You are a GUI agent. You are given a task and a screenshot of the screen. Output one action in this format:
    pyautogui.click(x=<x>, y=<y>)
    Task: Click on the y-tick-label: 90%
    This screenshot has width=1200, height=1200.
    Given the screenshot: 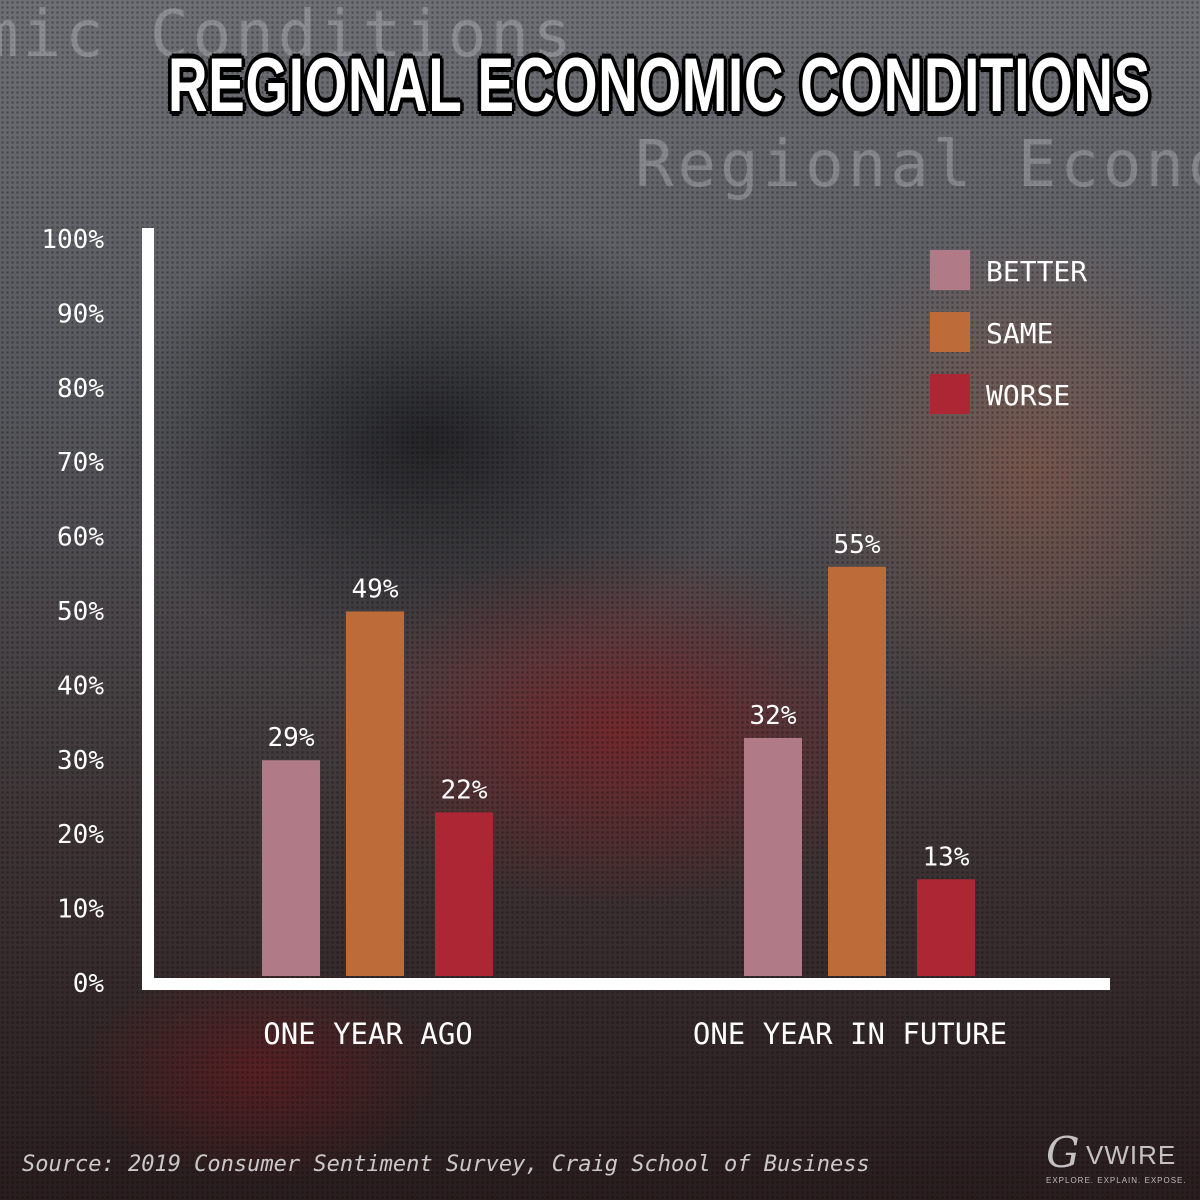 What is the action you would take?
    pyautogui.click(x=80, y=314)
    